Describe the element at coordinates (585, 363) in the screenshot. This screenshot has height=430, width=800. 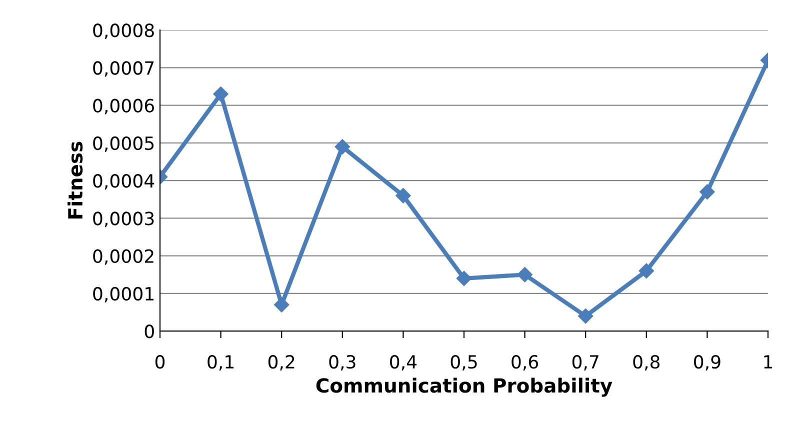
I see `x-tick-label: 0,7` at that location.